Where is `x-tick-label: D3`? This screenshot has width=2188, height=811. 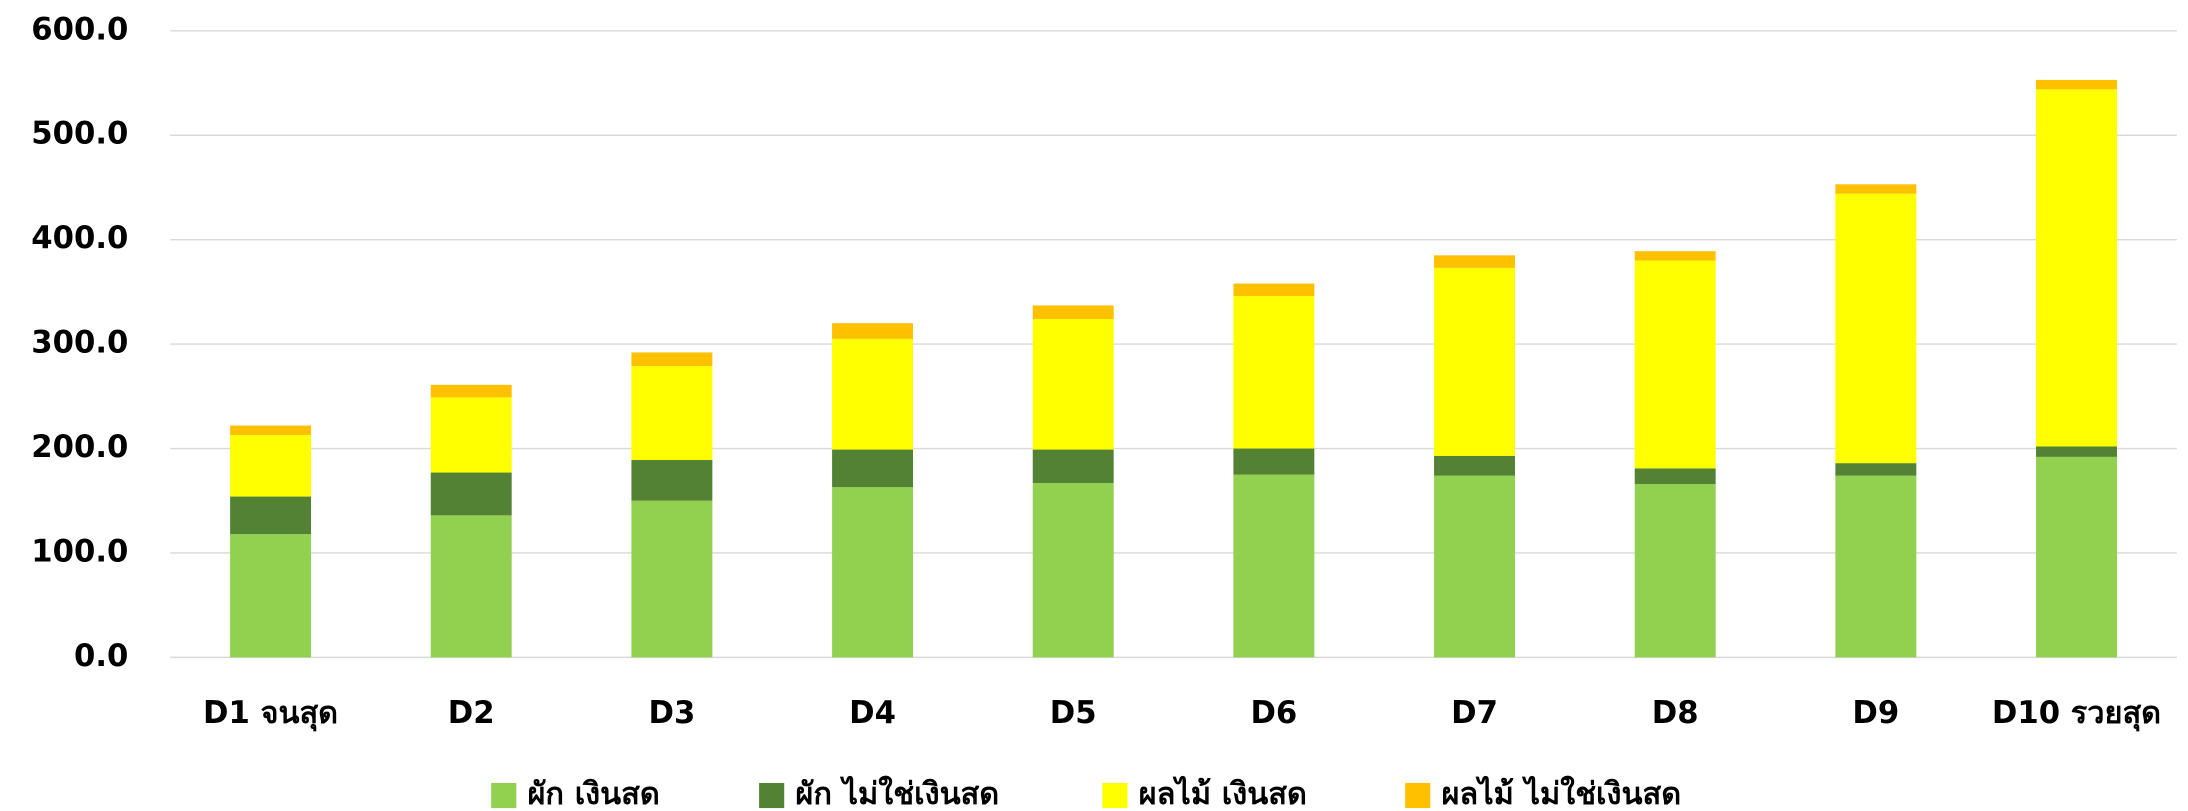
x-tick-label: D3 is located at coordinates (671, 713).